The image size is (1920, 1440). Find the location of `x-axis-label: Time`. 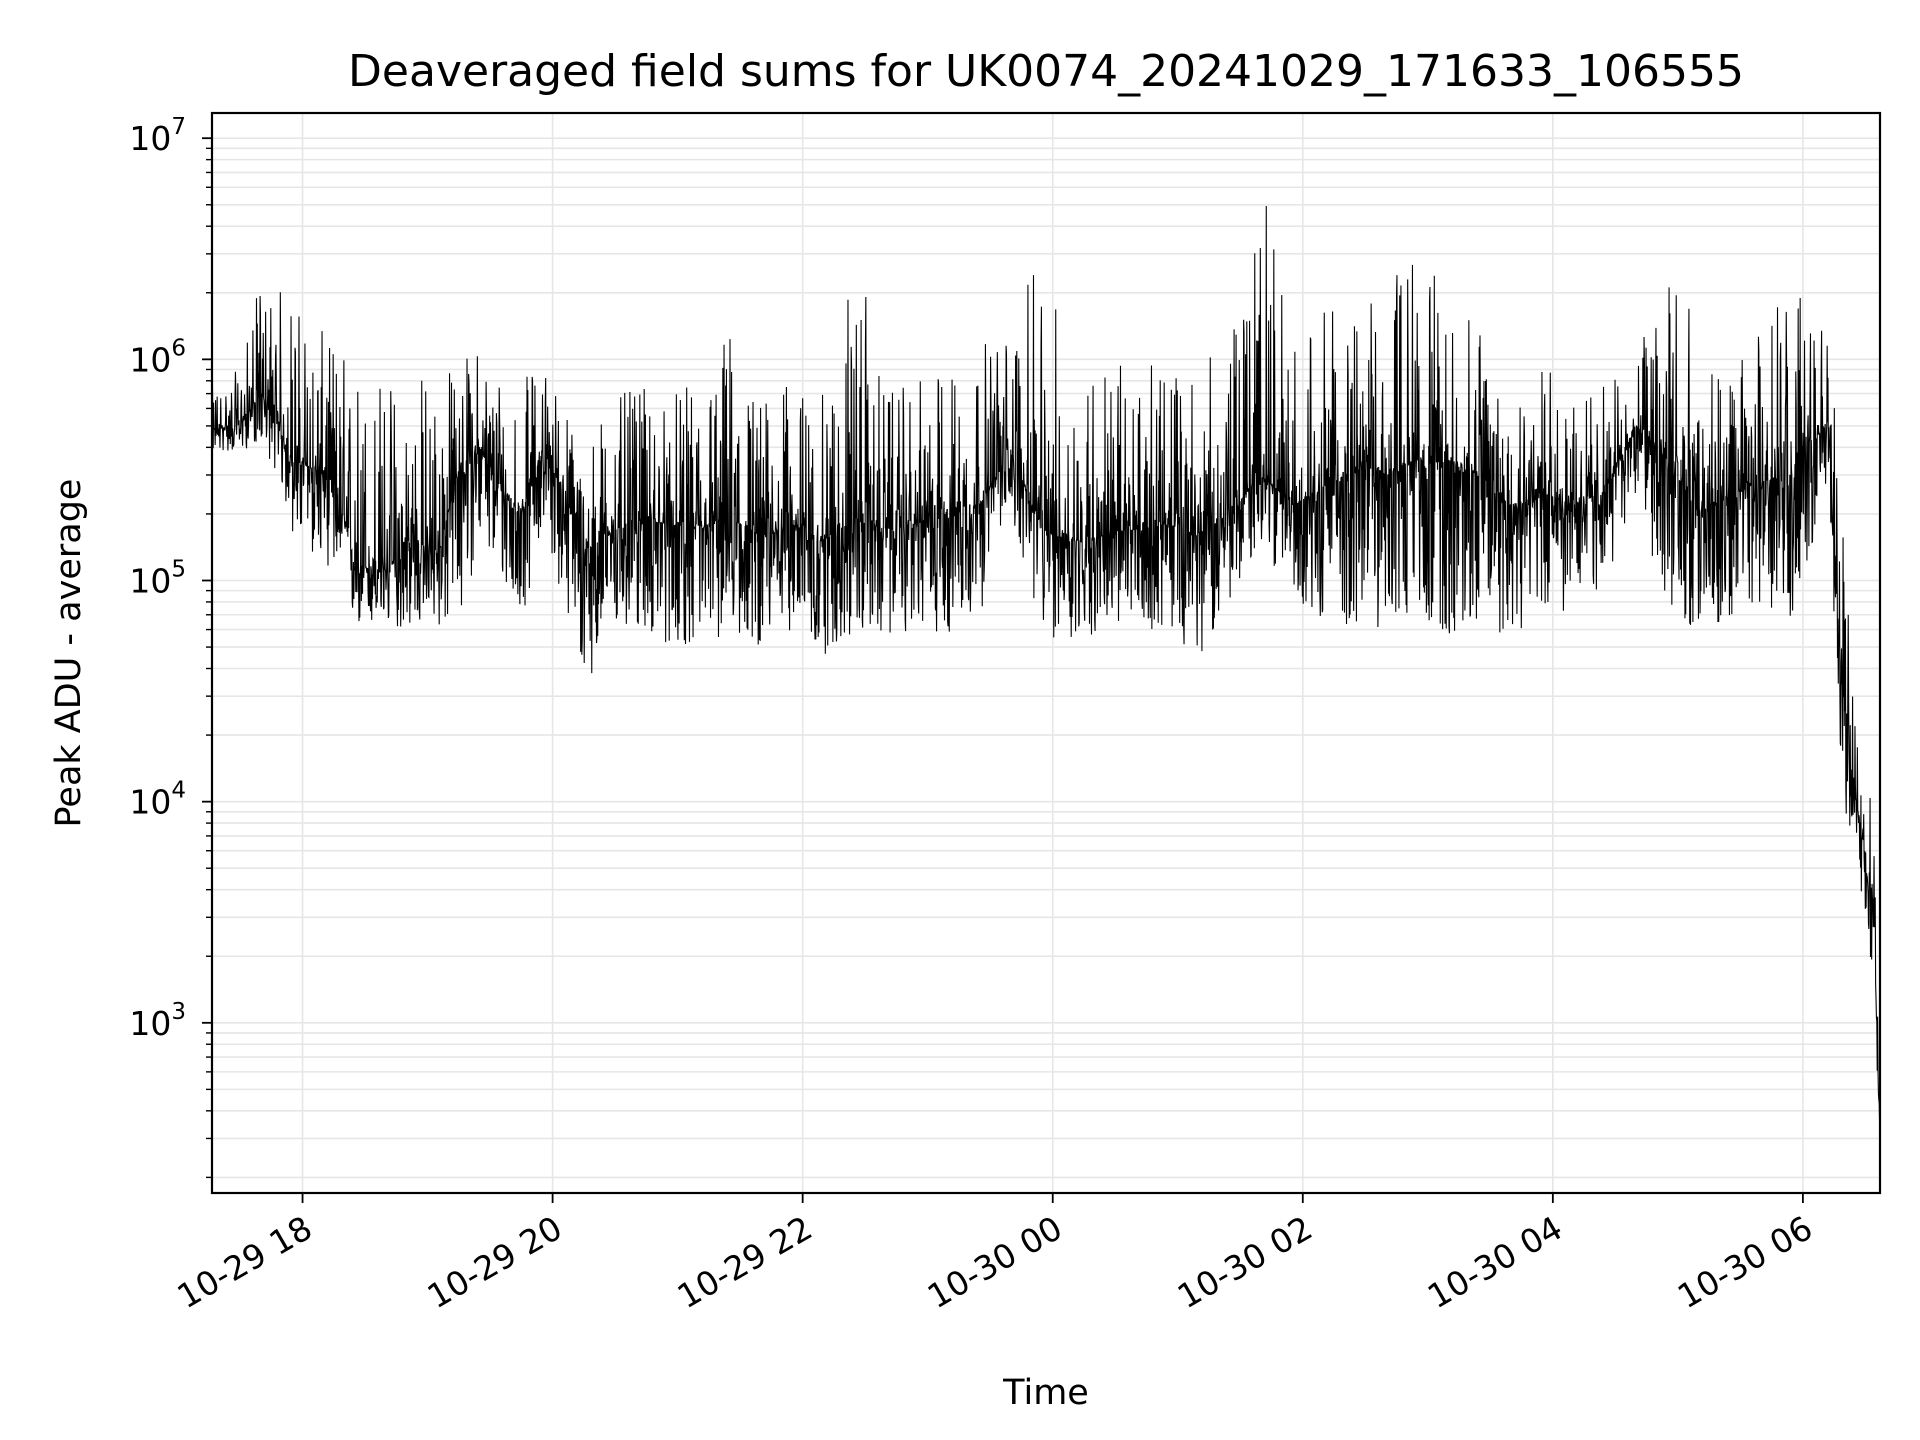

x-axis-label: Time is located at coordinates (1045, 1393).